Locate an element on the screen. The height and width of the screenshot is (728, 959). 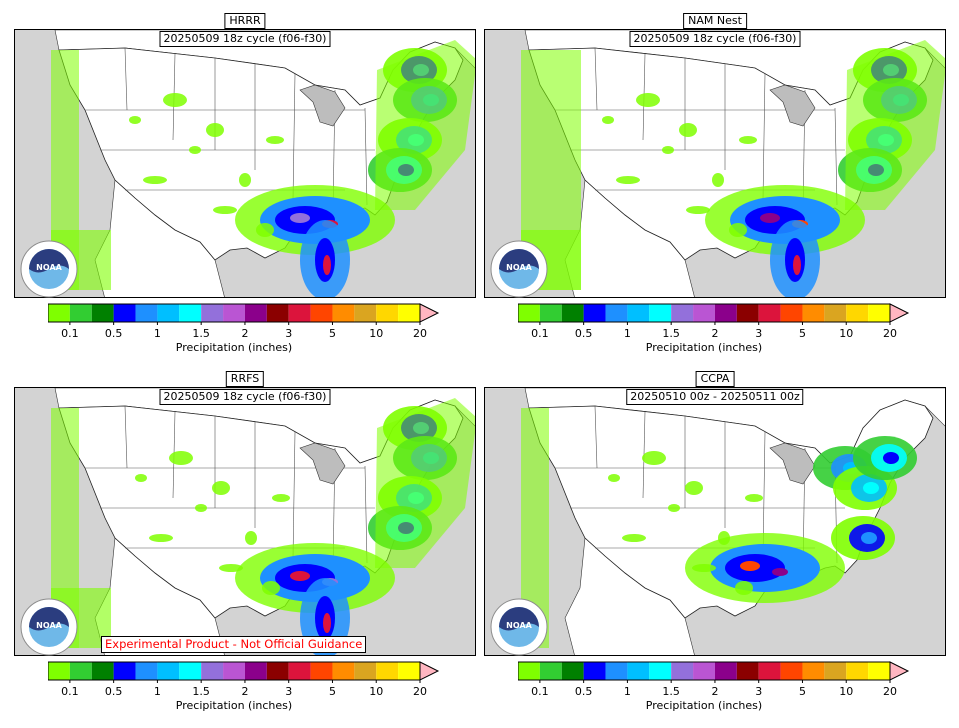
colorbar: 0.1 0.5 1 1.5 2 3 5 10 20 Precipitation (inches) is located at coordinates (248, 686).